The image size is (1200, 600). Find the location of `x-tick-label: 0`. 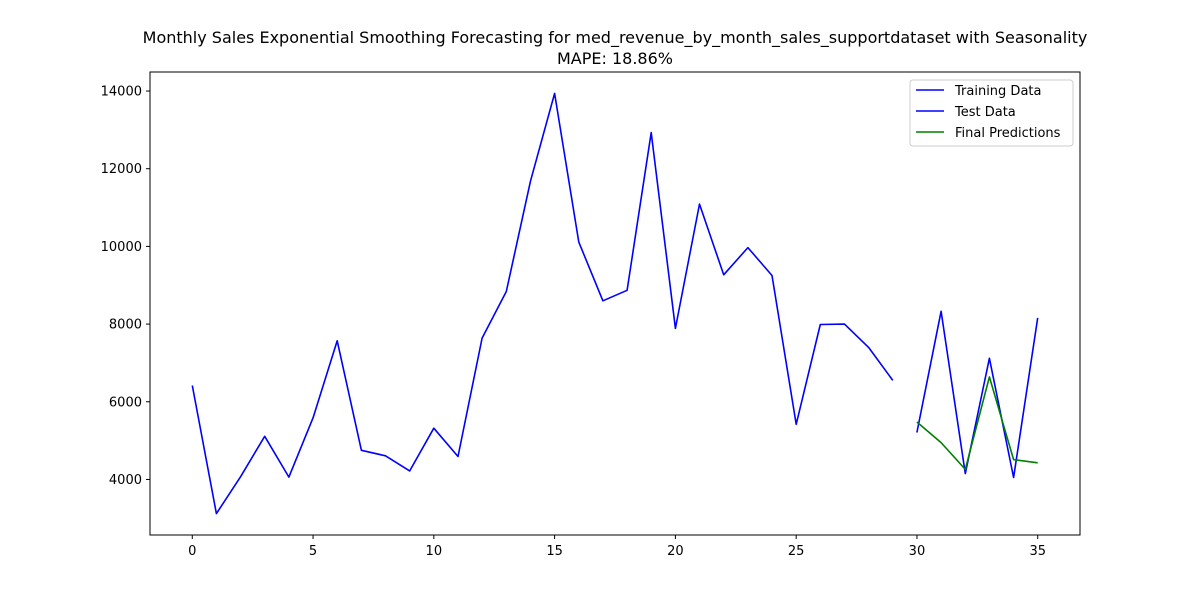

x-tick-label: 0 is located at coordinates (192, 551).